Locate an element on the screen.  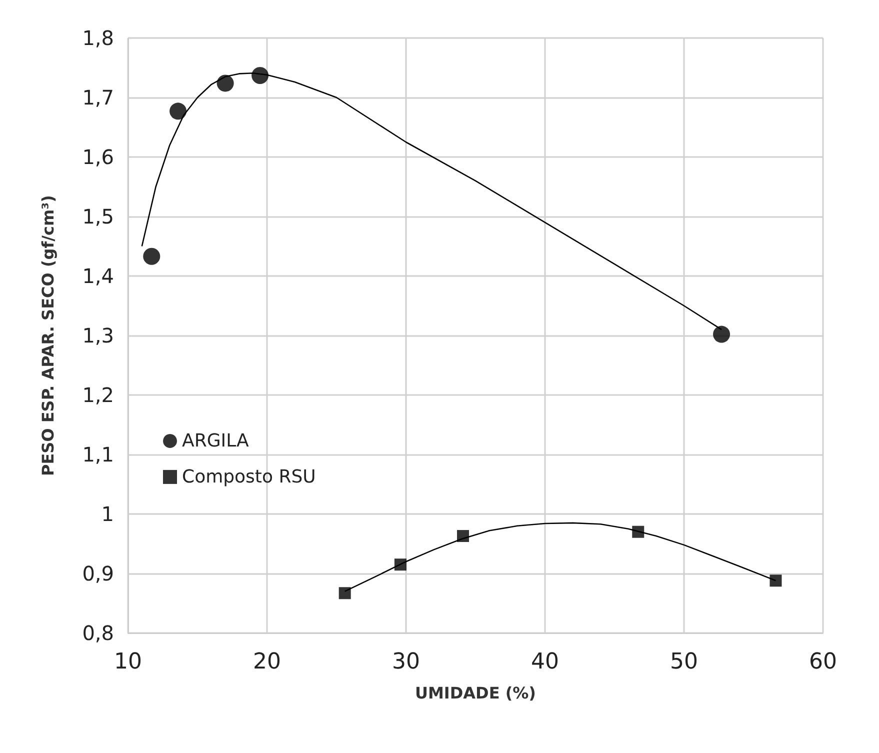
legend-label: ARGILA is located at coordinates (216, 441).